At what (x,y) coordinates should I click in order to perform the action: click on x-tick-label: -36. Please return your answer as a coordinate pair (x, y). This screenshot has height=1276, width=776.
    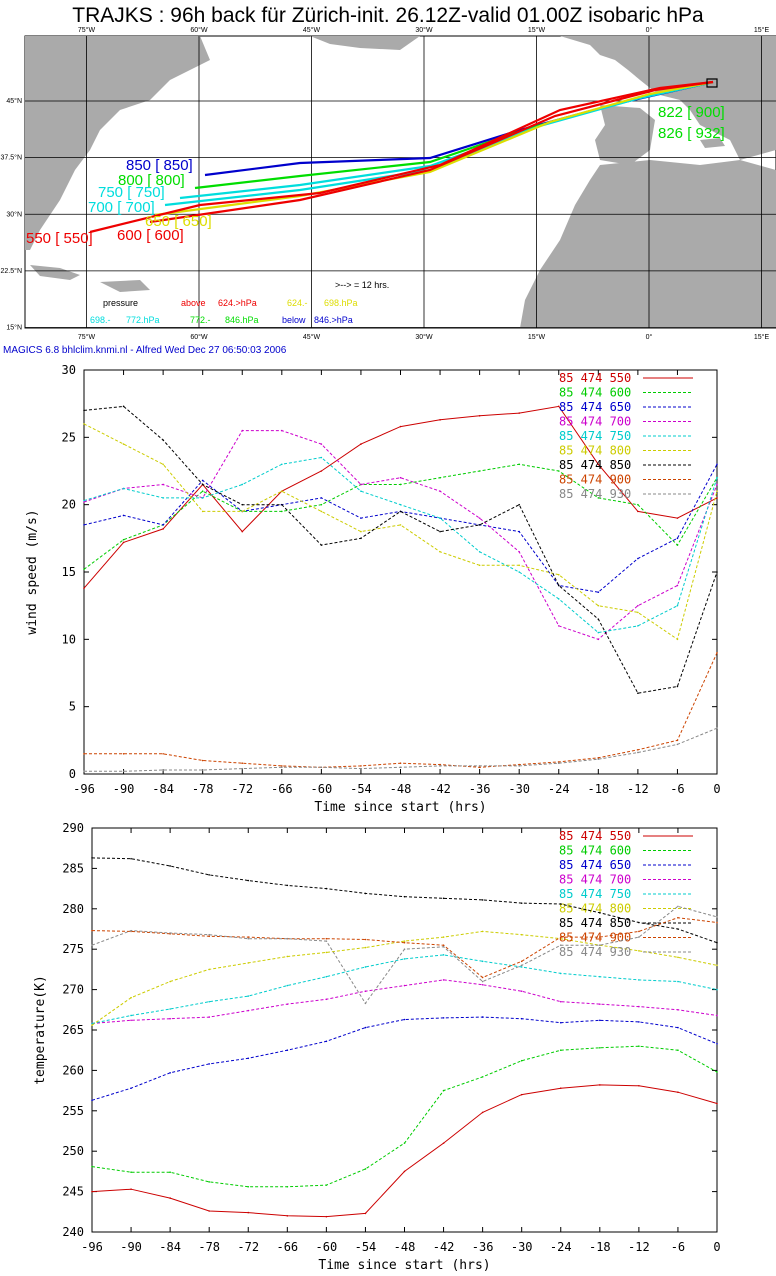
    Looking at the image, I should click on (483, 1247).